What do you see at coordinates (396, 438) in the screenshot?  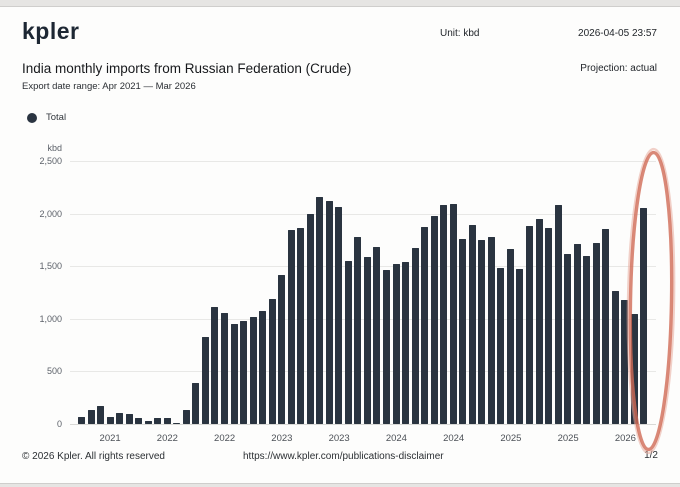 I see `x-tick-label-33: 2024` at bounding box center [396, 438].